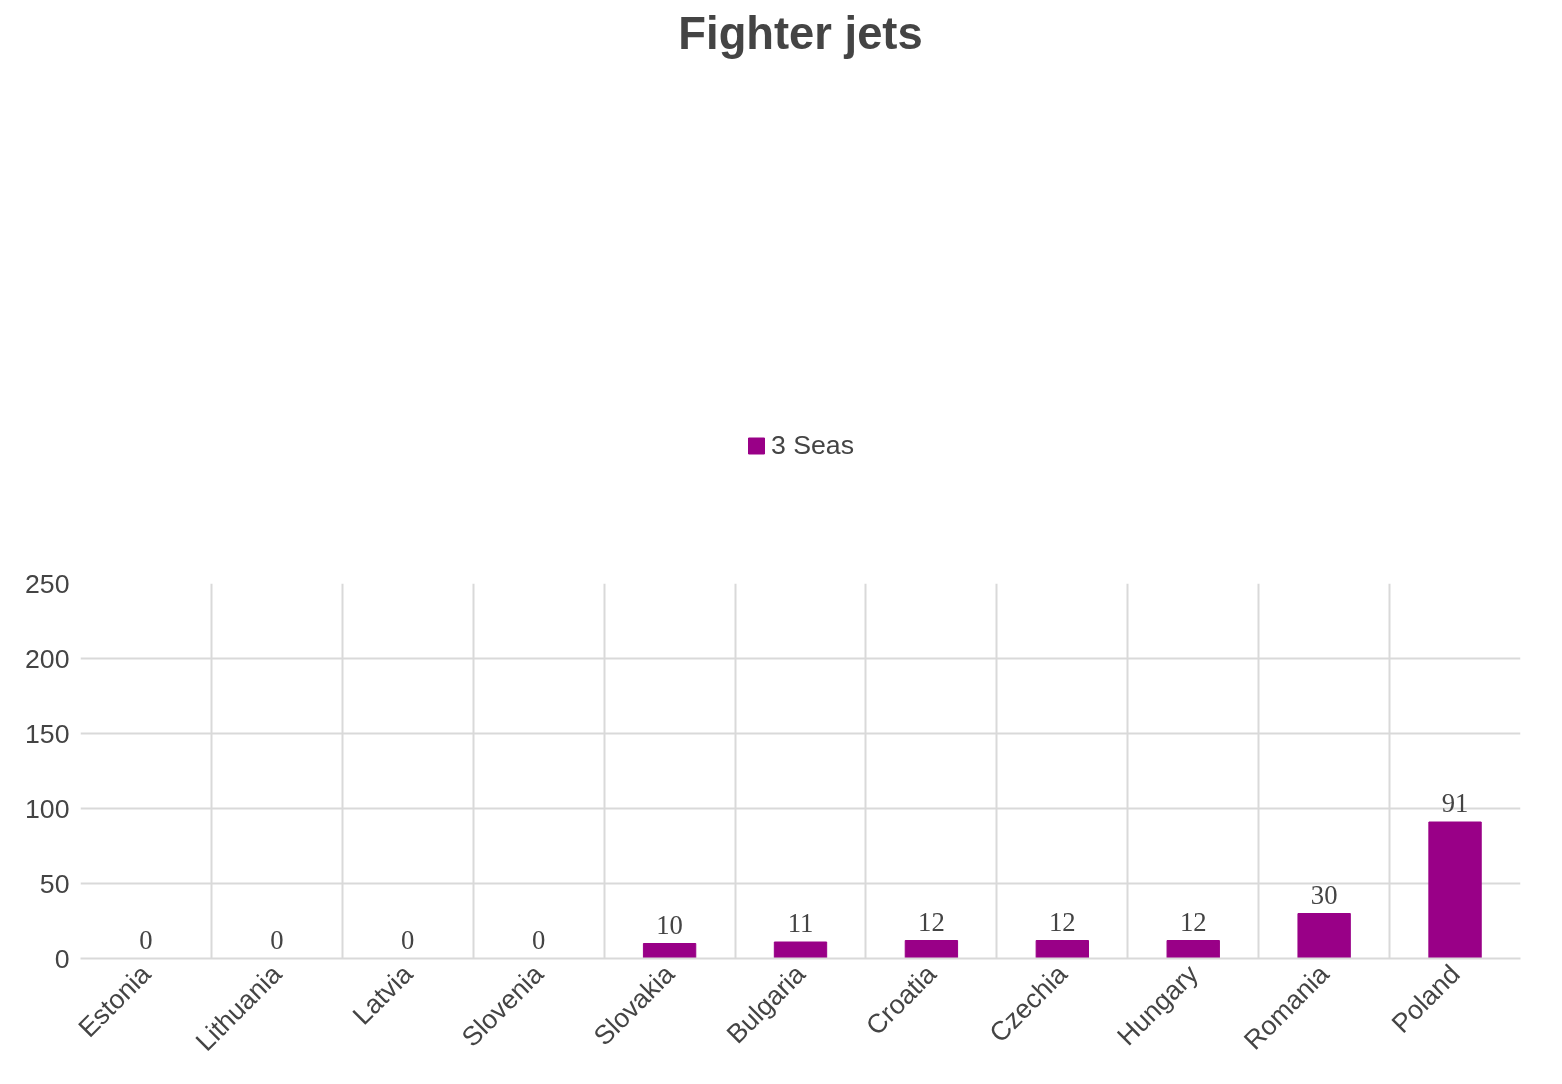 The image size is (1562, 1084). I want to click on legend-label: 3 Seas, so click(812, 445).